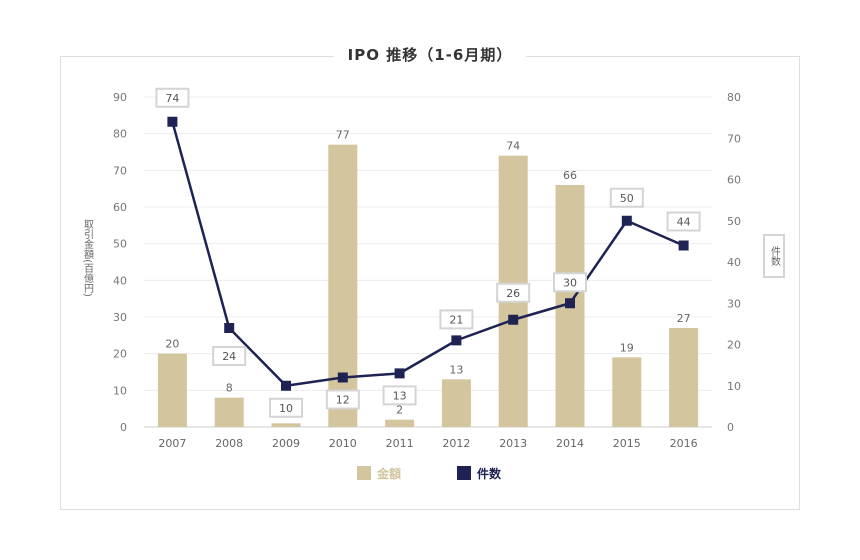 Image resolution: width=860 pixels, height=560 pixels. I want to click on chart-title: IPO 推移（1-6月期）, so click(430, 54).